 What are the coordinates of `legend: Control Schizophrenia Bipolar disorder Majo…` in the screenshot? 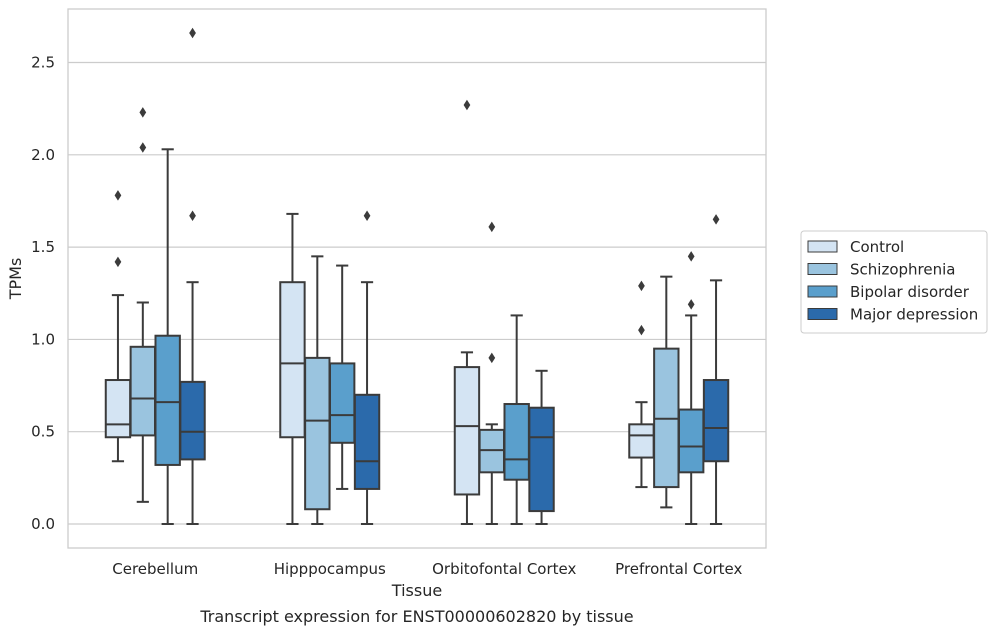 It's located at (894, 282).